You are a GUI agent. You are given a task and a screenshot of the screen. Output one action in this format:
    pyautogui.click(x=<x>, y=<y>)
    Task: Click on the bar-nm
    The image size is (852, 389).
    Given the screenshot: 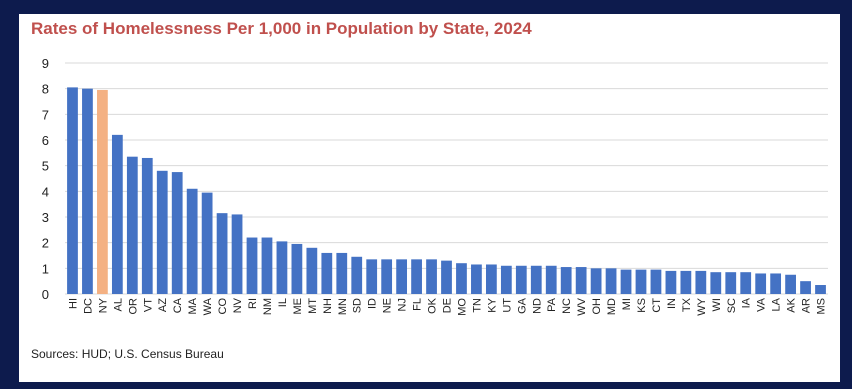 What is the action you would take?
    pyautogui.click(x=267, y=265)
    